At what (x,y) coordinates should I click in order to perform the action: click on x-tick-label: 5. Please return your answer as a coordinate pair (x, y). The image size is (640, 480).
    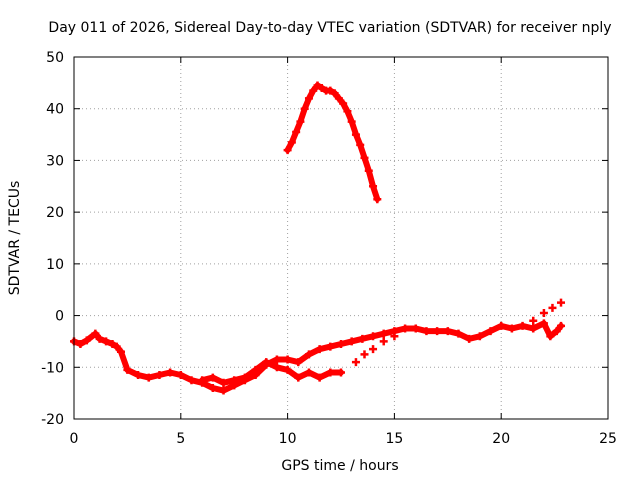
    Looking at the image, I should click on (180, 439).